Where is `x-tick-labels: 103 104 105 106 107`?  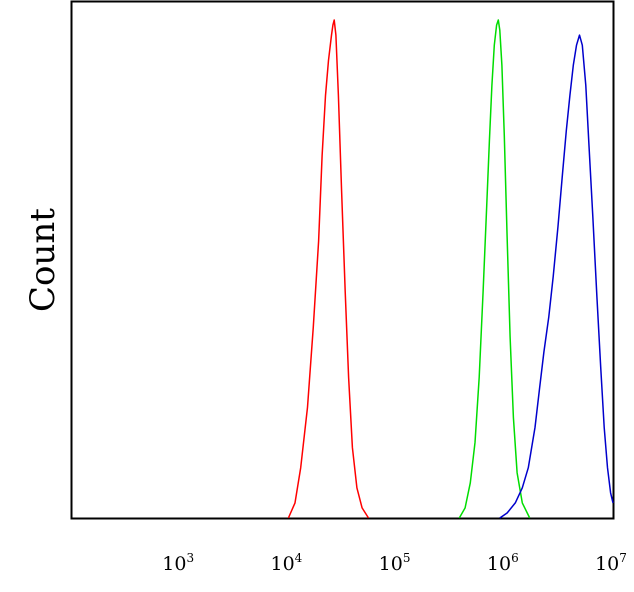
x-tick-labels: 103 104 105 106 107 is located at coordinates (394, 563).